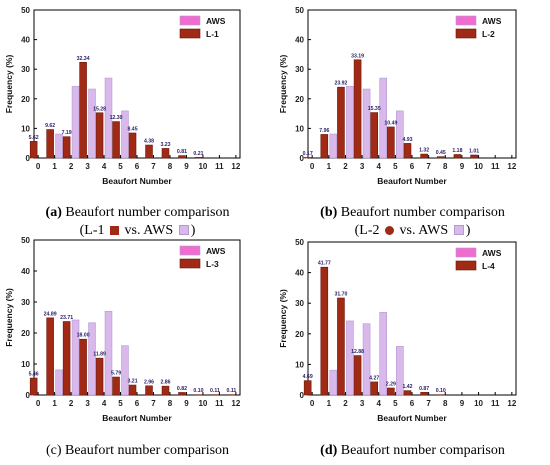 The width and height of the screenshot is (550, 465). Describe the element at coordinates (407, 387) in the screenshot. I see `data-label: 1.42` at that location.